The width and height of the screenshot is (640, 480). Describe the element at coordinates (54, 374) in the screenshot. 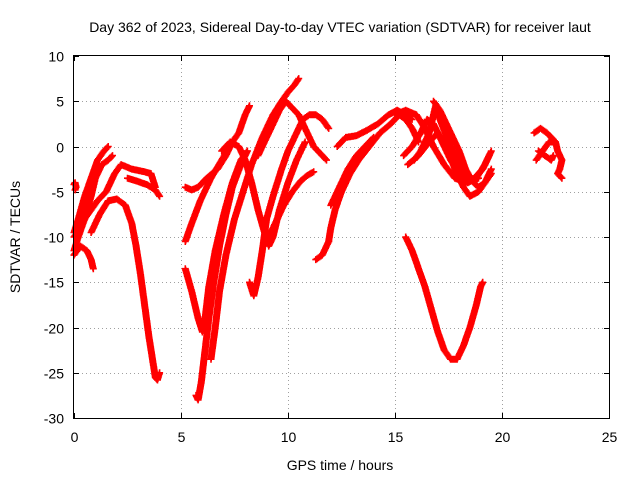

I see `y-tick-label: -25` at that location.